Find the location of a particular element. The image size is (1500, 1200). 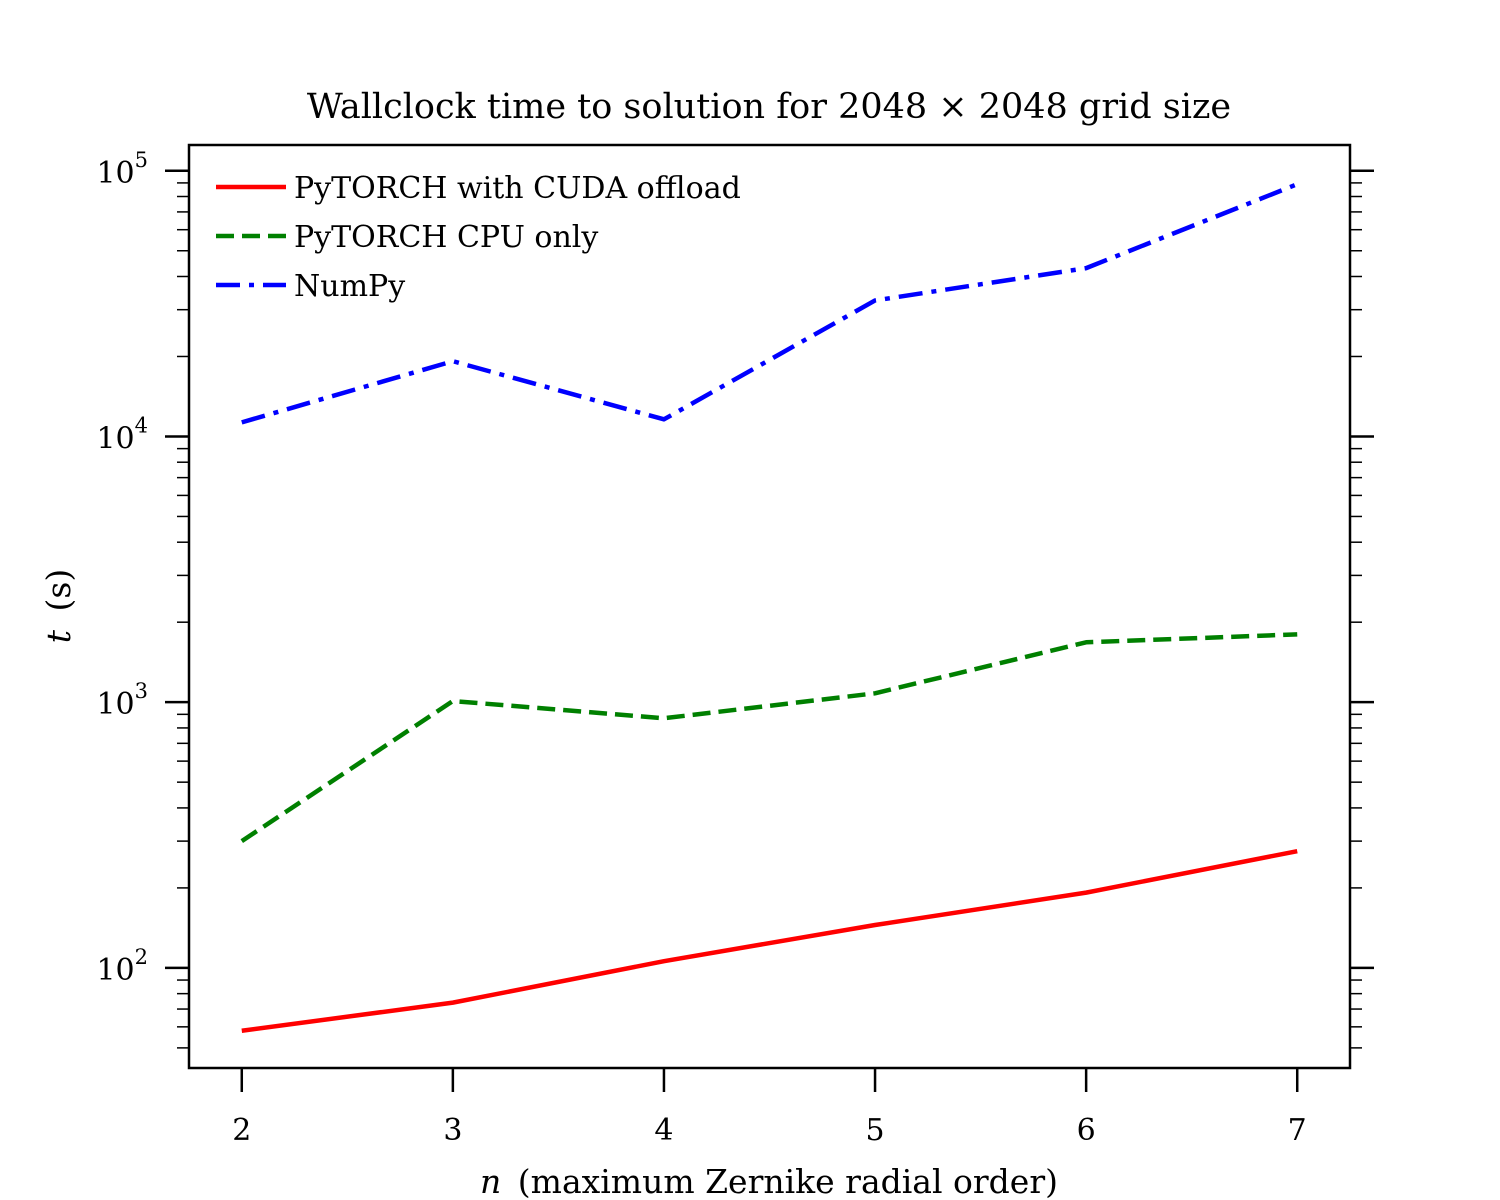

x-tick-label: 4 is located at coordinates (663, 1130).